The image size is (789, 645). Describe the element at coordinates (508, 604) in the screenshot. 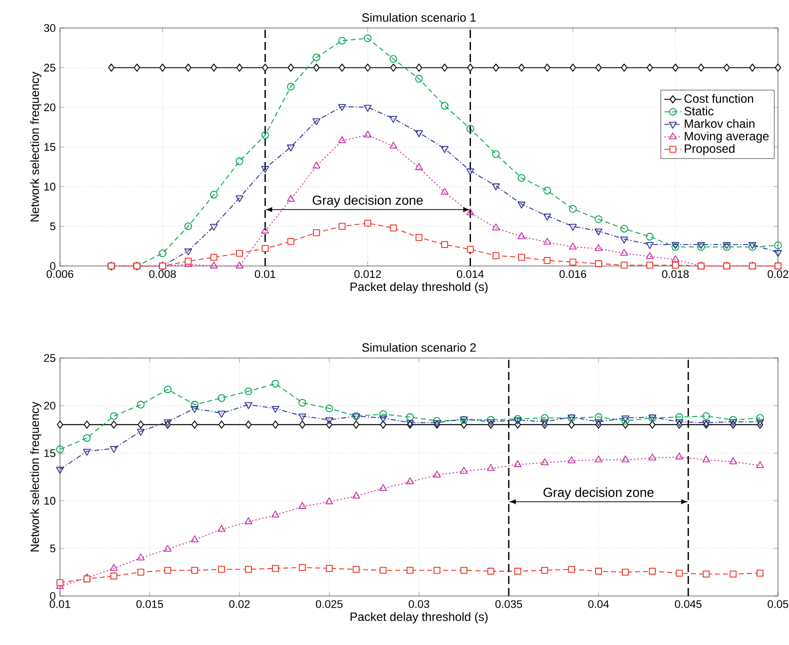

I see `x-tick-label: 0.035` at that location.